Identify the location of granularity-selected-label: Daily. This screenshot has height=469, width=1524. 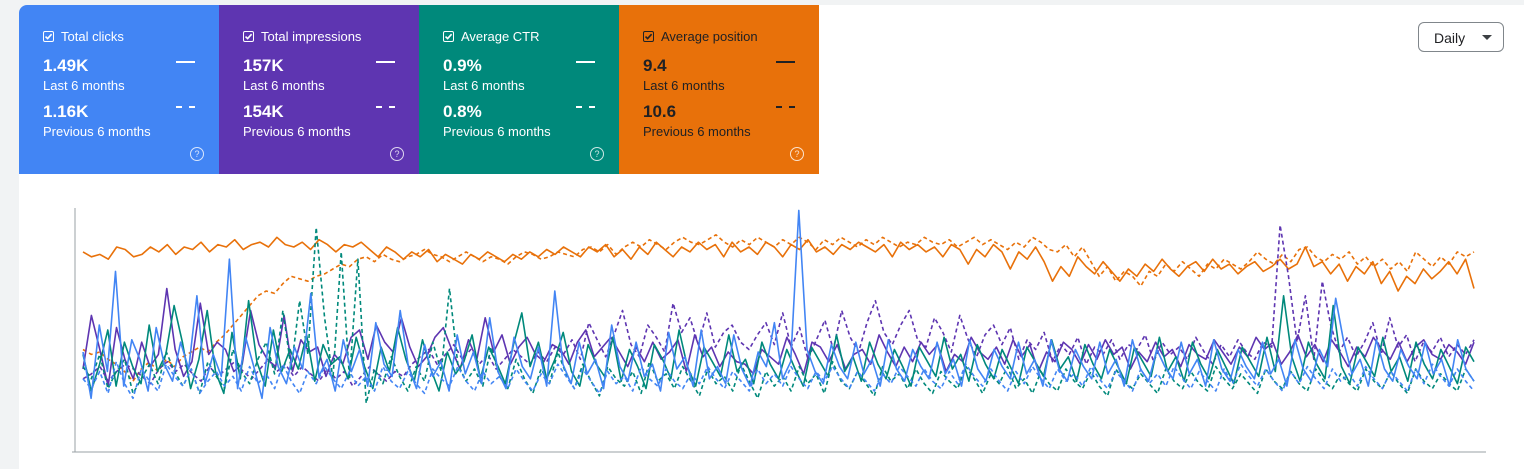
(1450, 38).